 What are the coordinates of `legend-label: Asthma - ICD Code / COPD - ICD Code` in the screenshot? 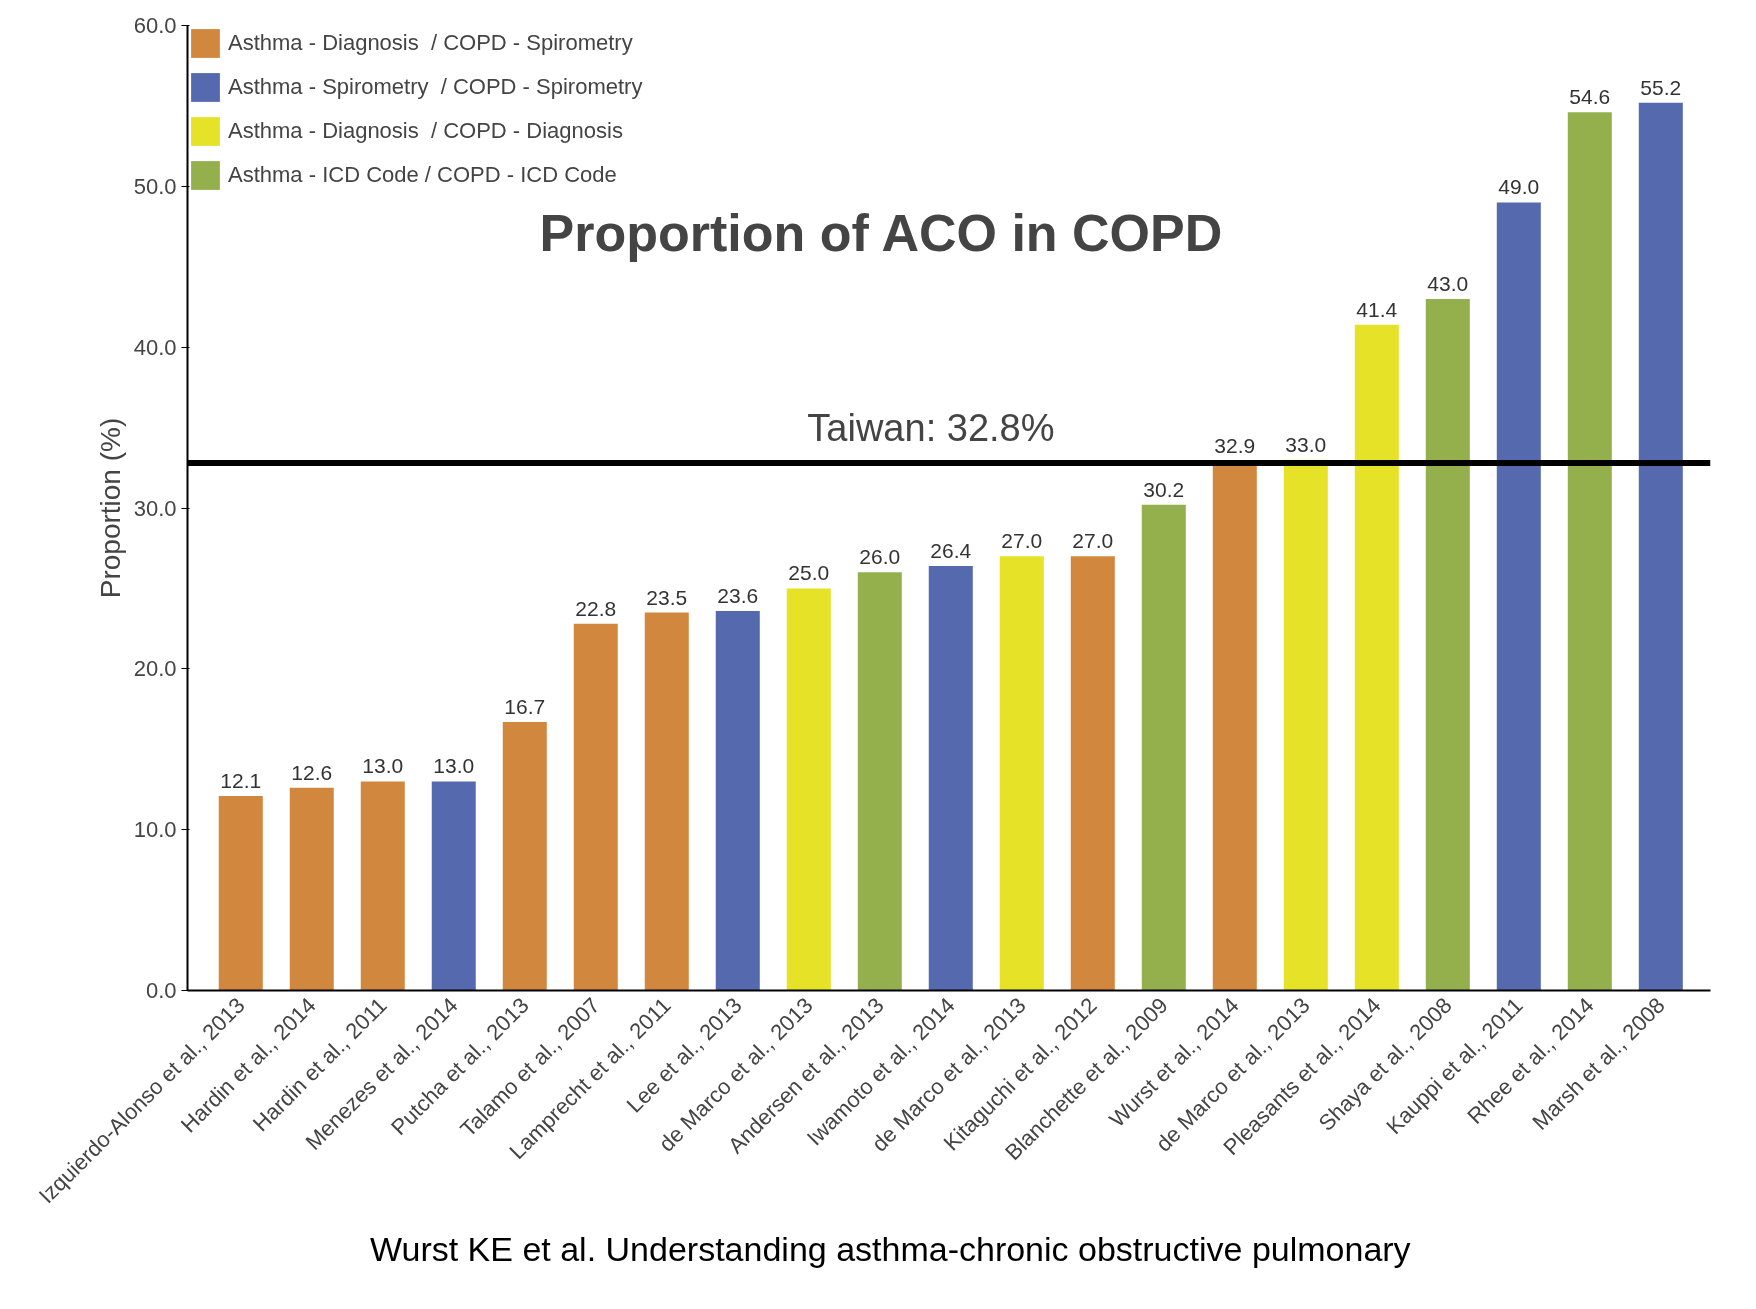 It's located at (422, 175).